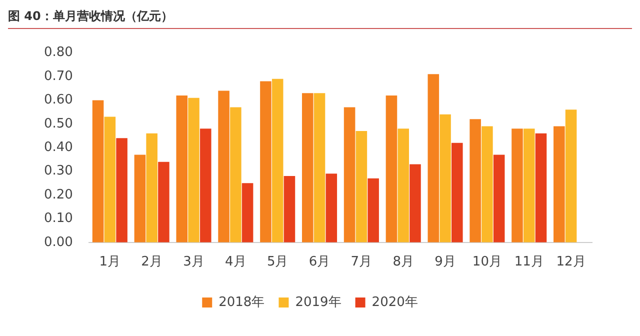 This screenshot has width=640, height=336. What do you see at coordinates (235, 262) in the screenshot?
I see `x-tick-label: 4月` at bounding box center [235, 262].